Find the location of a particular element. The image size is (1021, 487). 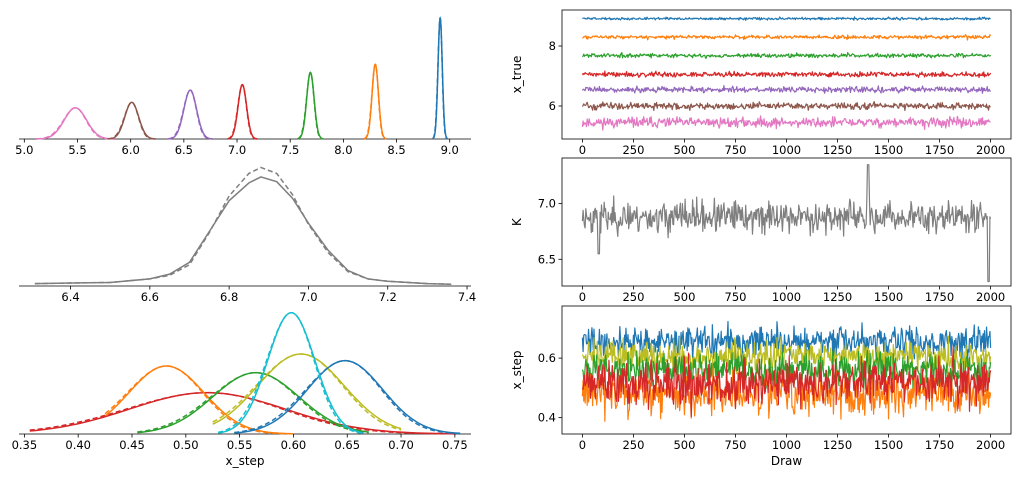

x_step-trace-x-tick-label: 1500 is located at coordinates (888, 445).